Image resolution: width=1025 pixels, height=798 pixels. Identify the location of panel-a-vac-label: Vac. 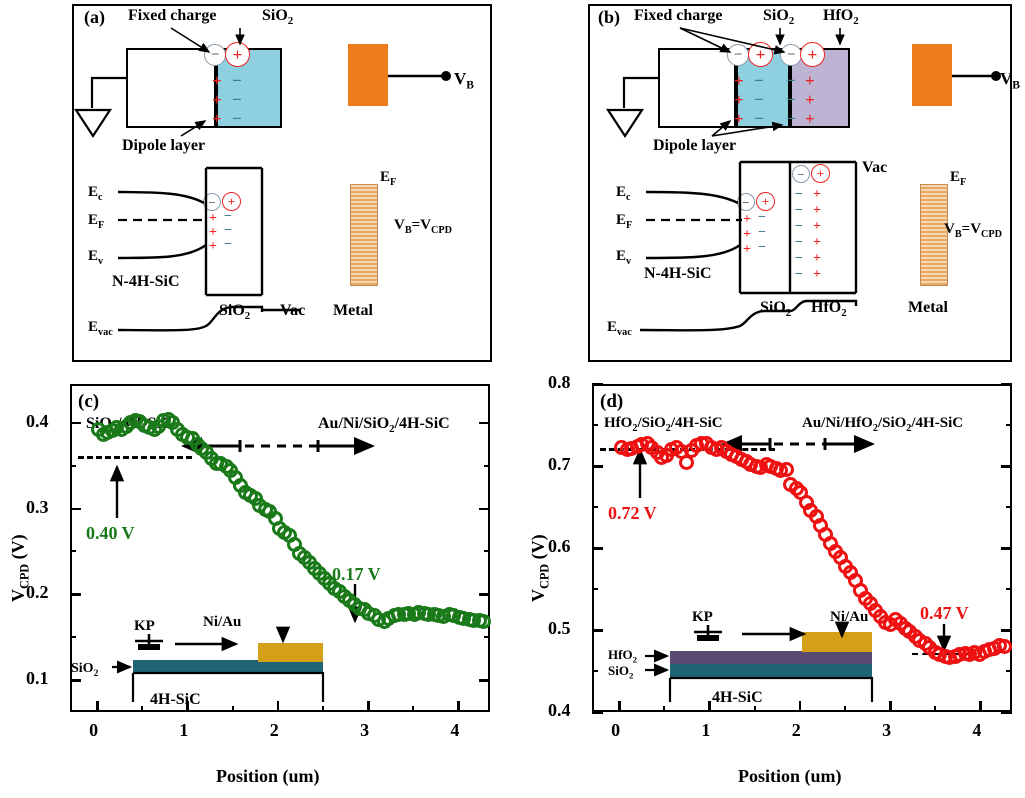
(293, 310).